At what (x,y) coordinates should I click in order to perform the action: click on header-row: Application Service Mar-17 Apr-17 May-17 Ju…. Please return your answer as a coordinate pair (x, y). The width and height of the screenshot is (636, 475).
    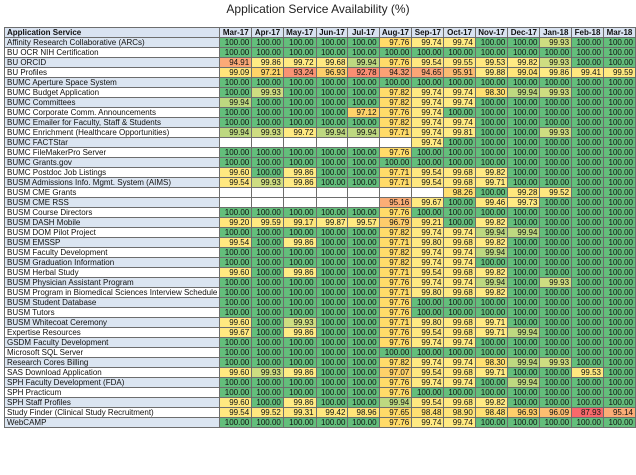
    Looking at the image, I should click on (319, 32).